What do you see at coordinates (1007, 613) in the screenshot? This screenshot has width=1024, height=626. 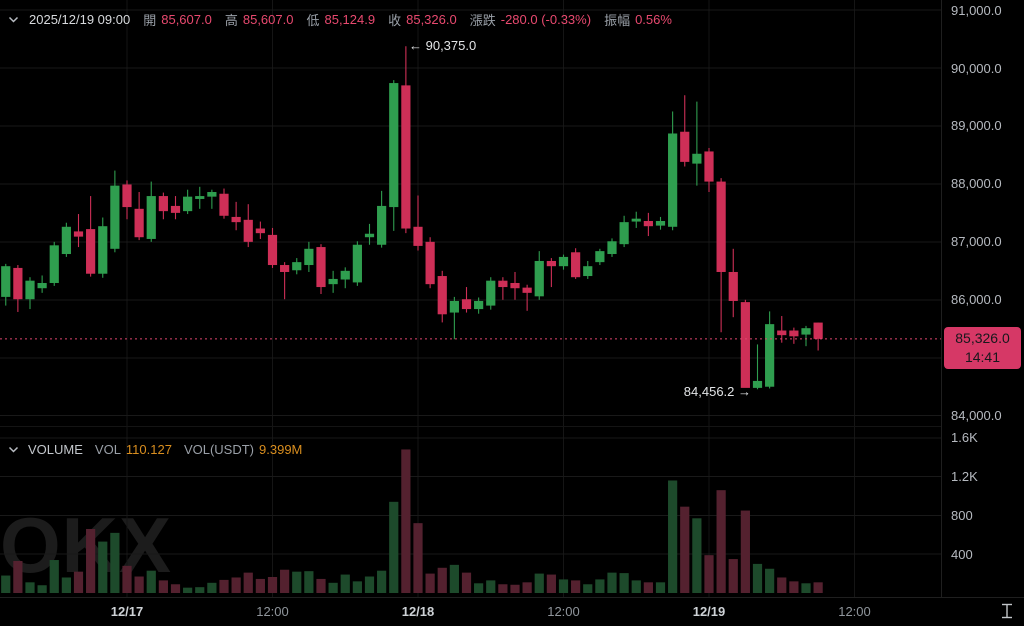 I see `price-scale-icon` at bounding box center [1007, 613].